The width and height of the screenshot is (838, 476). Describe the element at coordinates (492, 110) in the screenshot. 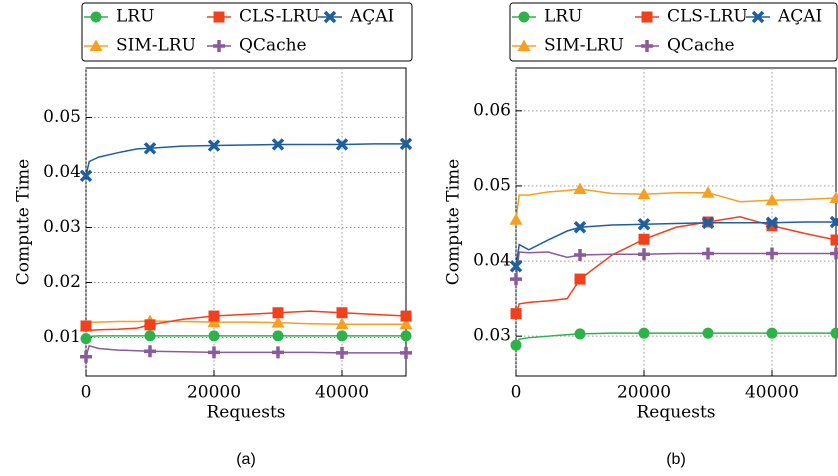

I see `y-tick-label: 0.06` at that location.